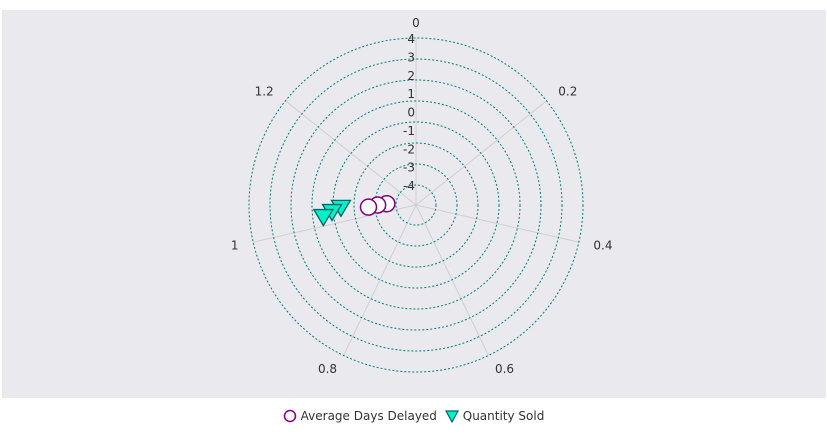 The height and width of the screenshot is (436, 827). I want to click on radial-tick-label: -1, so click(409, 131).